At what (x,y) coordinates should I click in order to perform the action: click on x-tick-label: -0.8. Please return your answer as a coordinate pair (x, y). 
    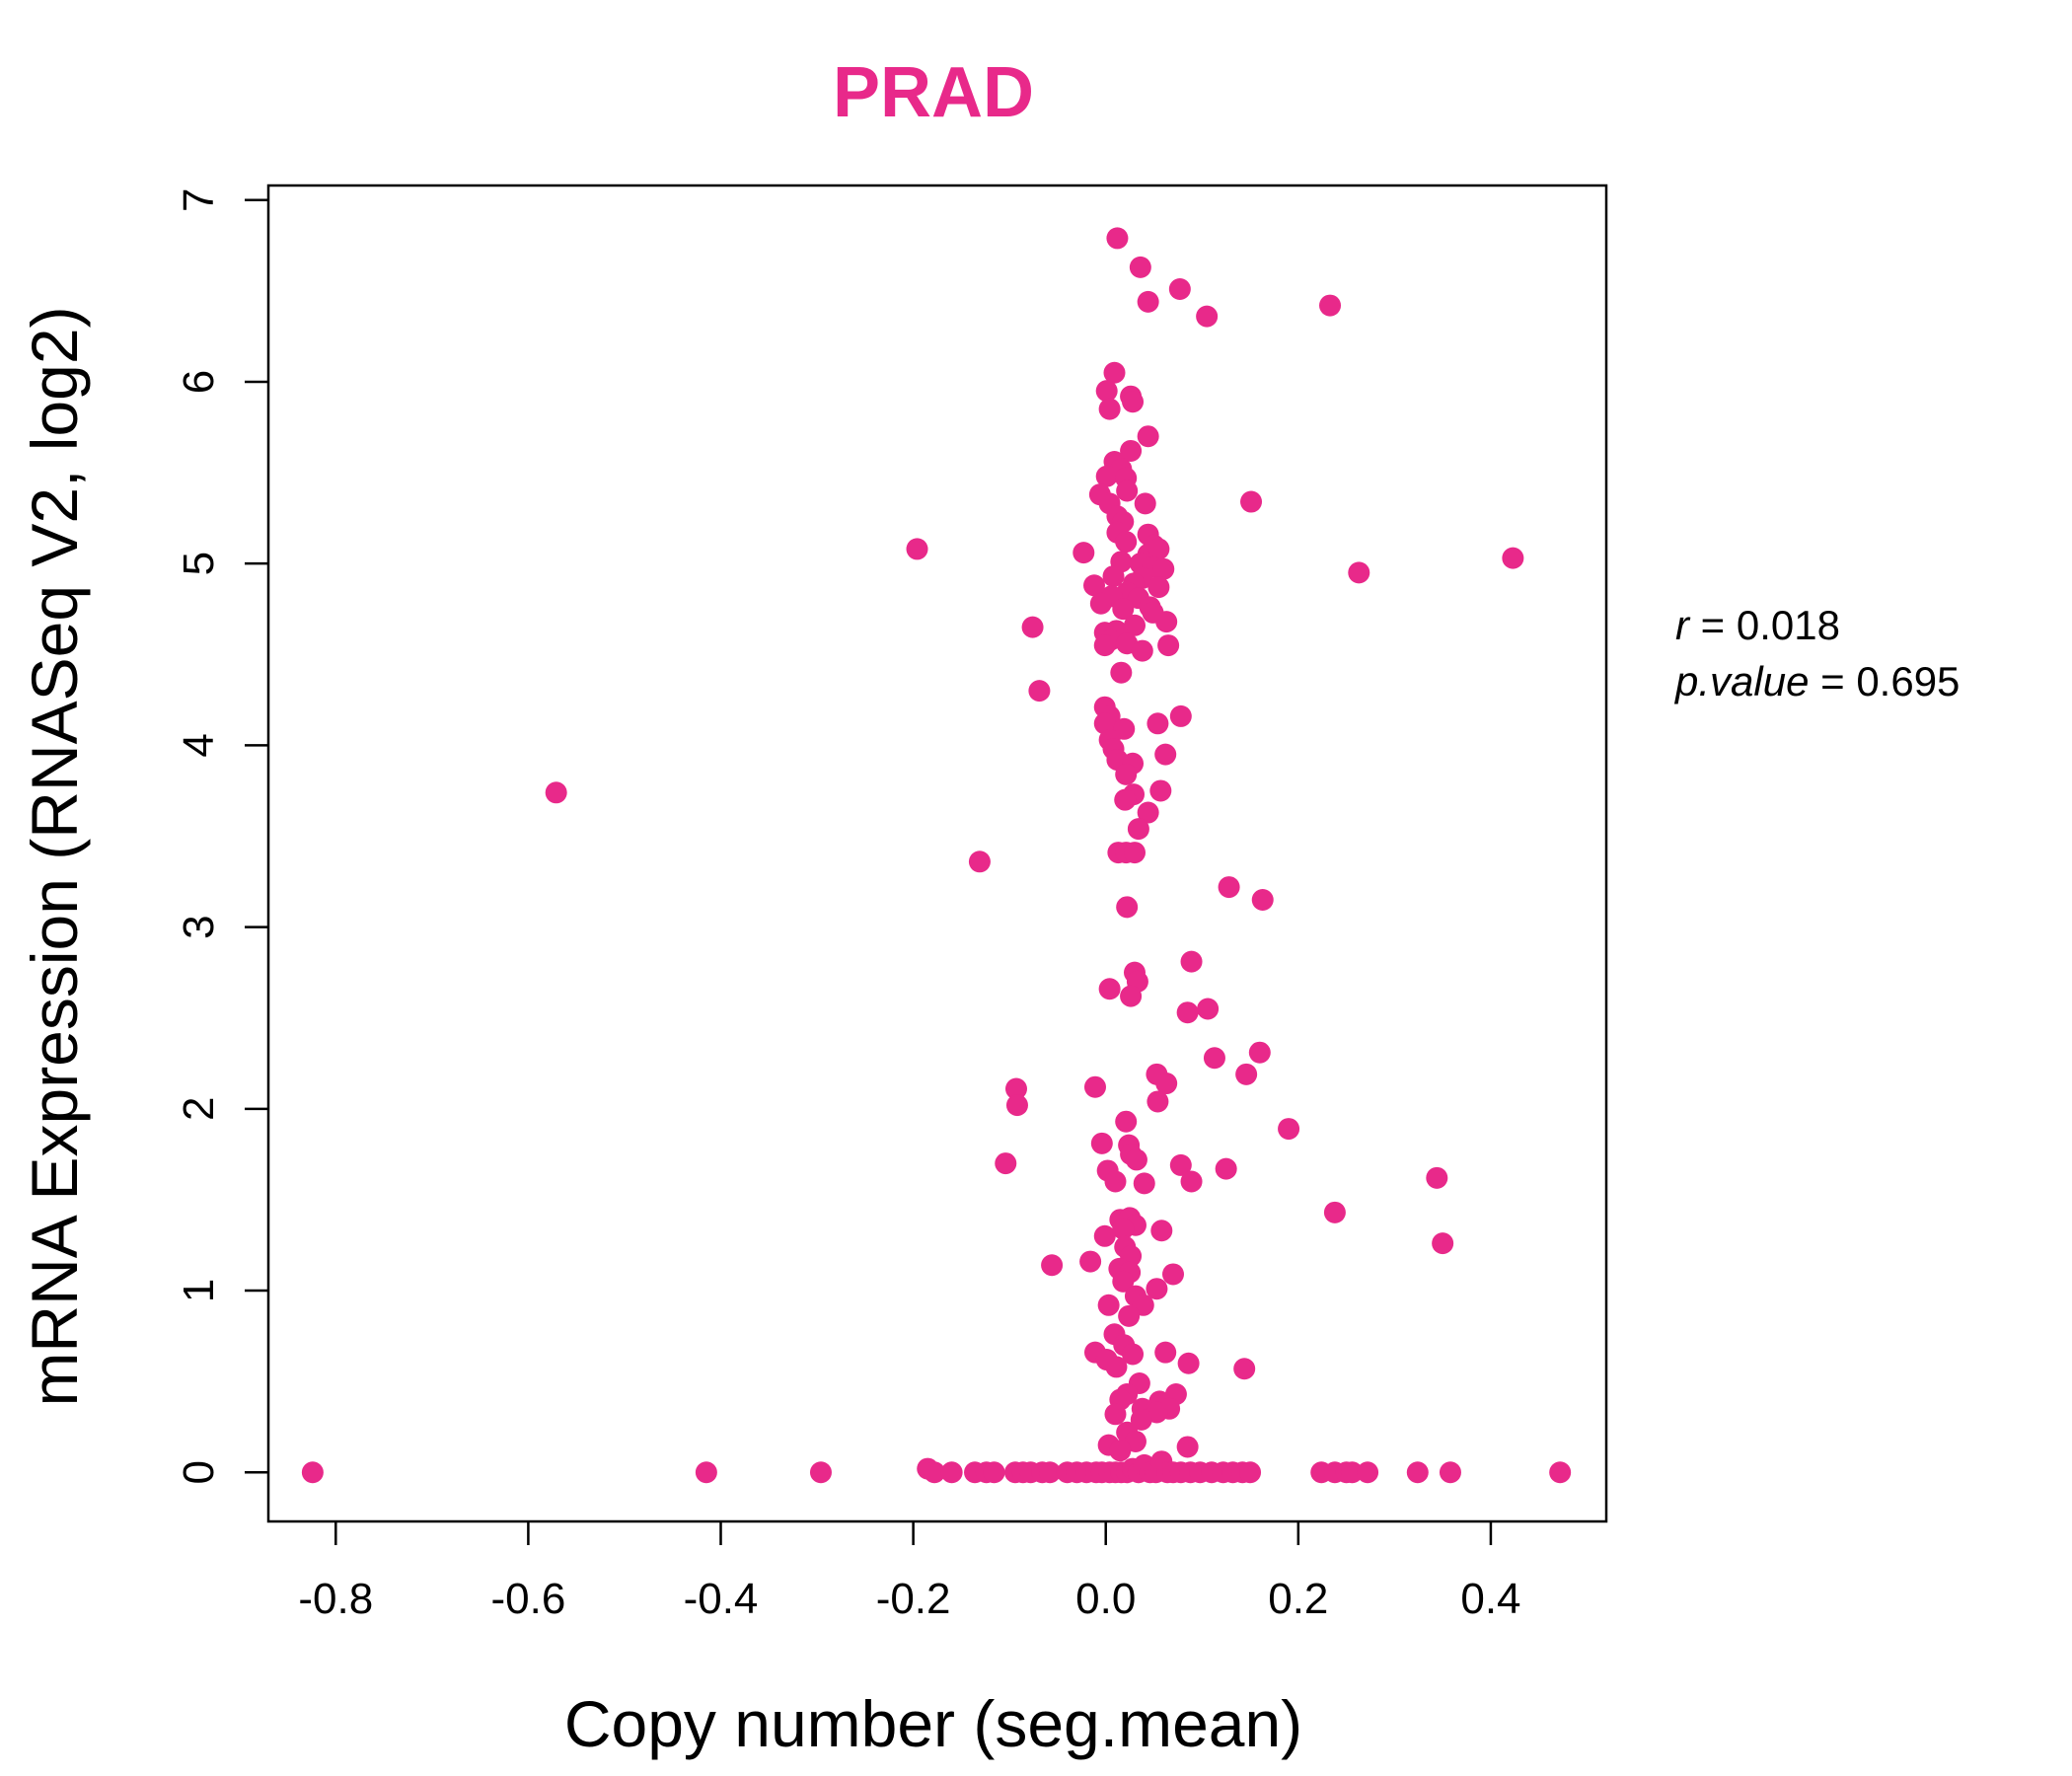
    Looking at the image, I should click on (335, 1599).